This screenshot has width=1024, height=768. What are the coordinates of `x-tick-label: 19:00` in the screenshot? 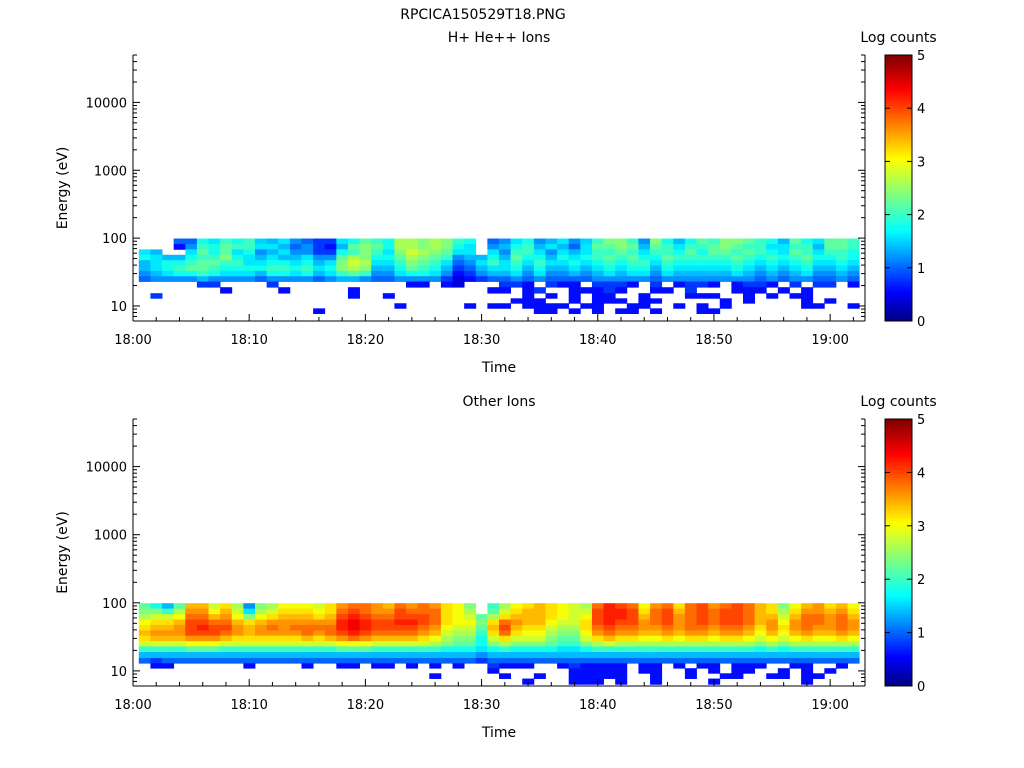 It's located at (829, 705).